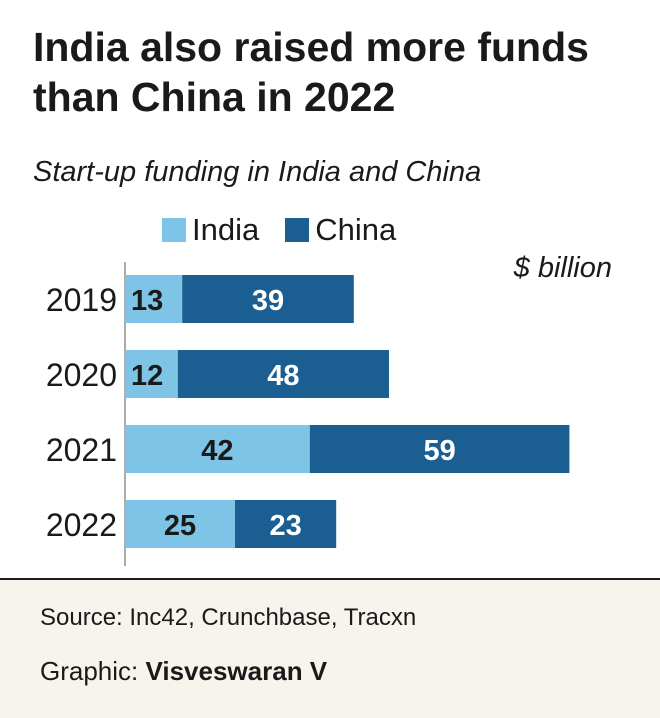 The height and width of the screenshot is (718, 660). I want to click on category-label: 2021, so click(81, 450).